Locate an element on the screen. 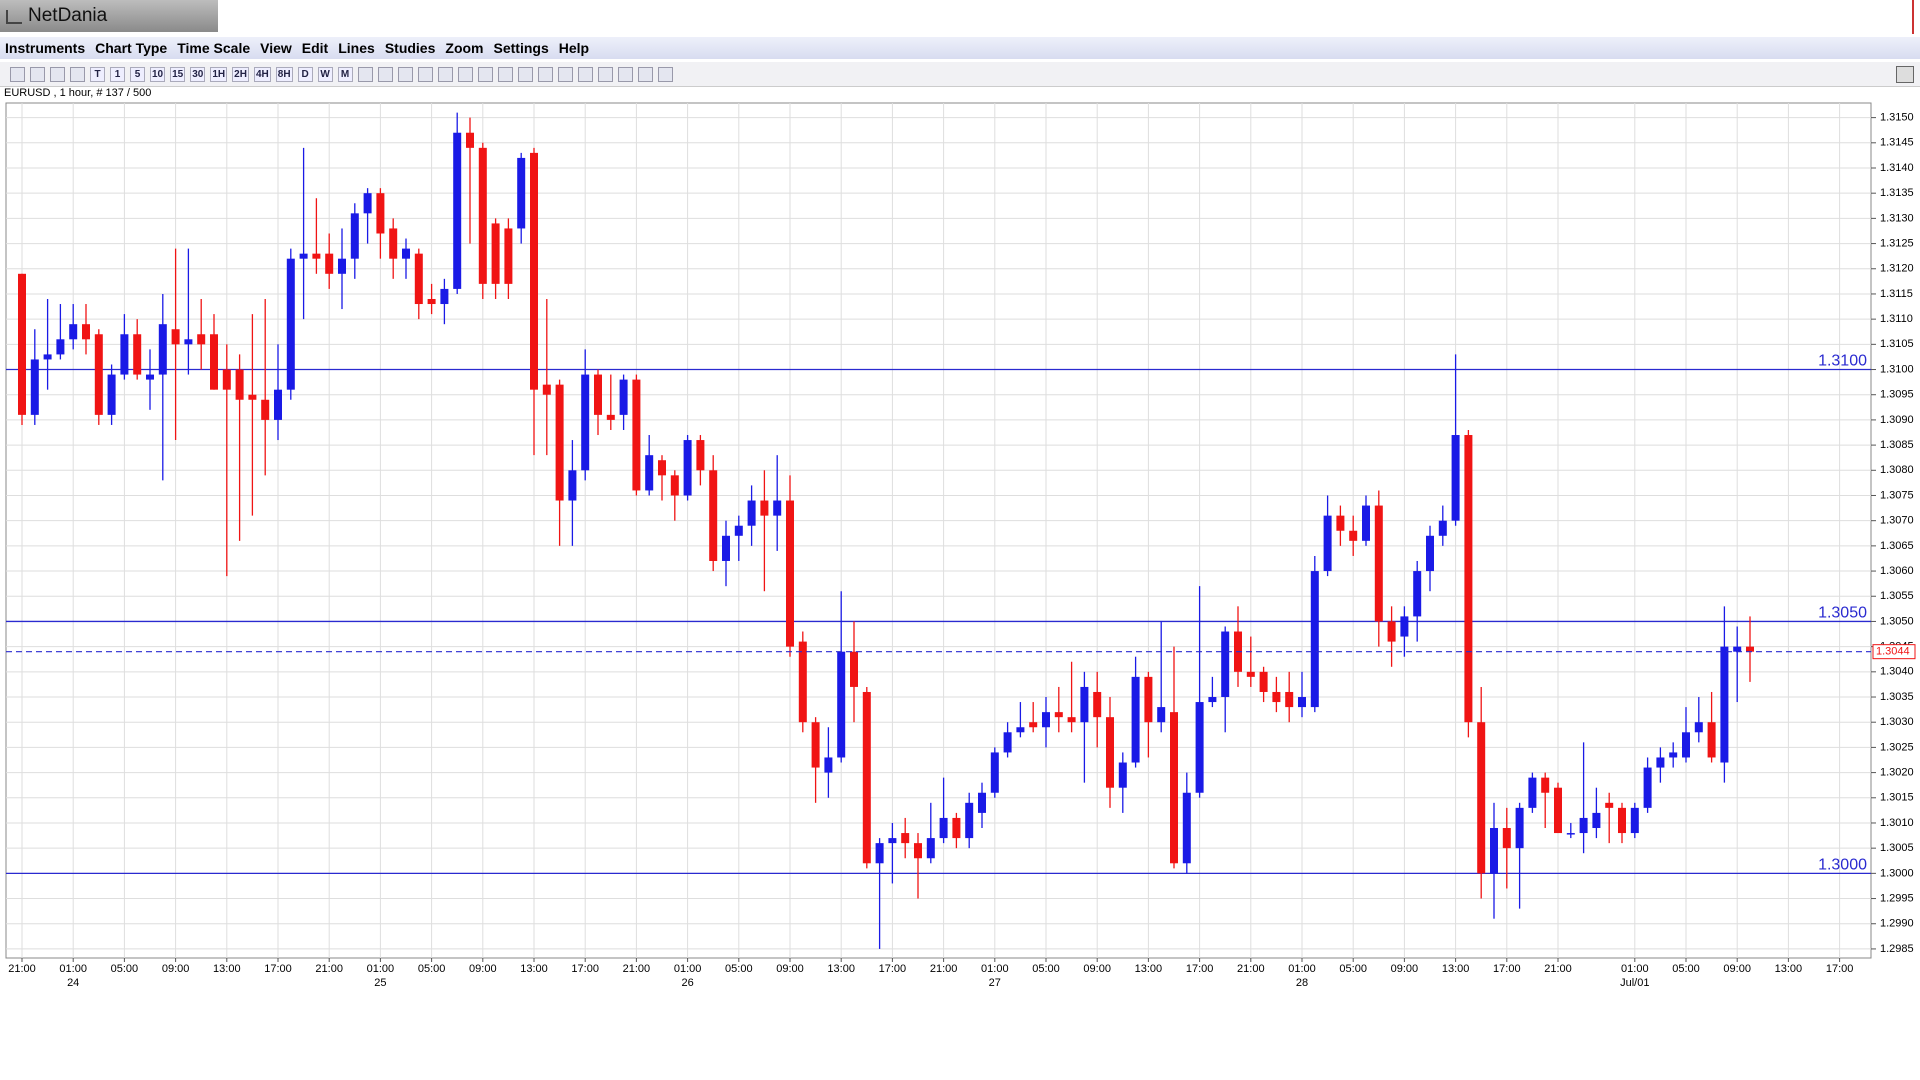 The image size is (1920, 1080). timescale-button: 2H is located at coordinates (240, 74).